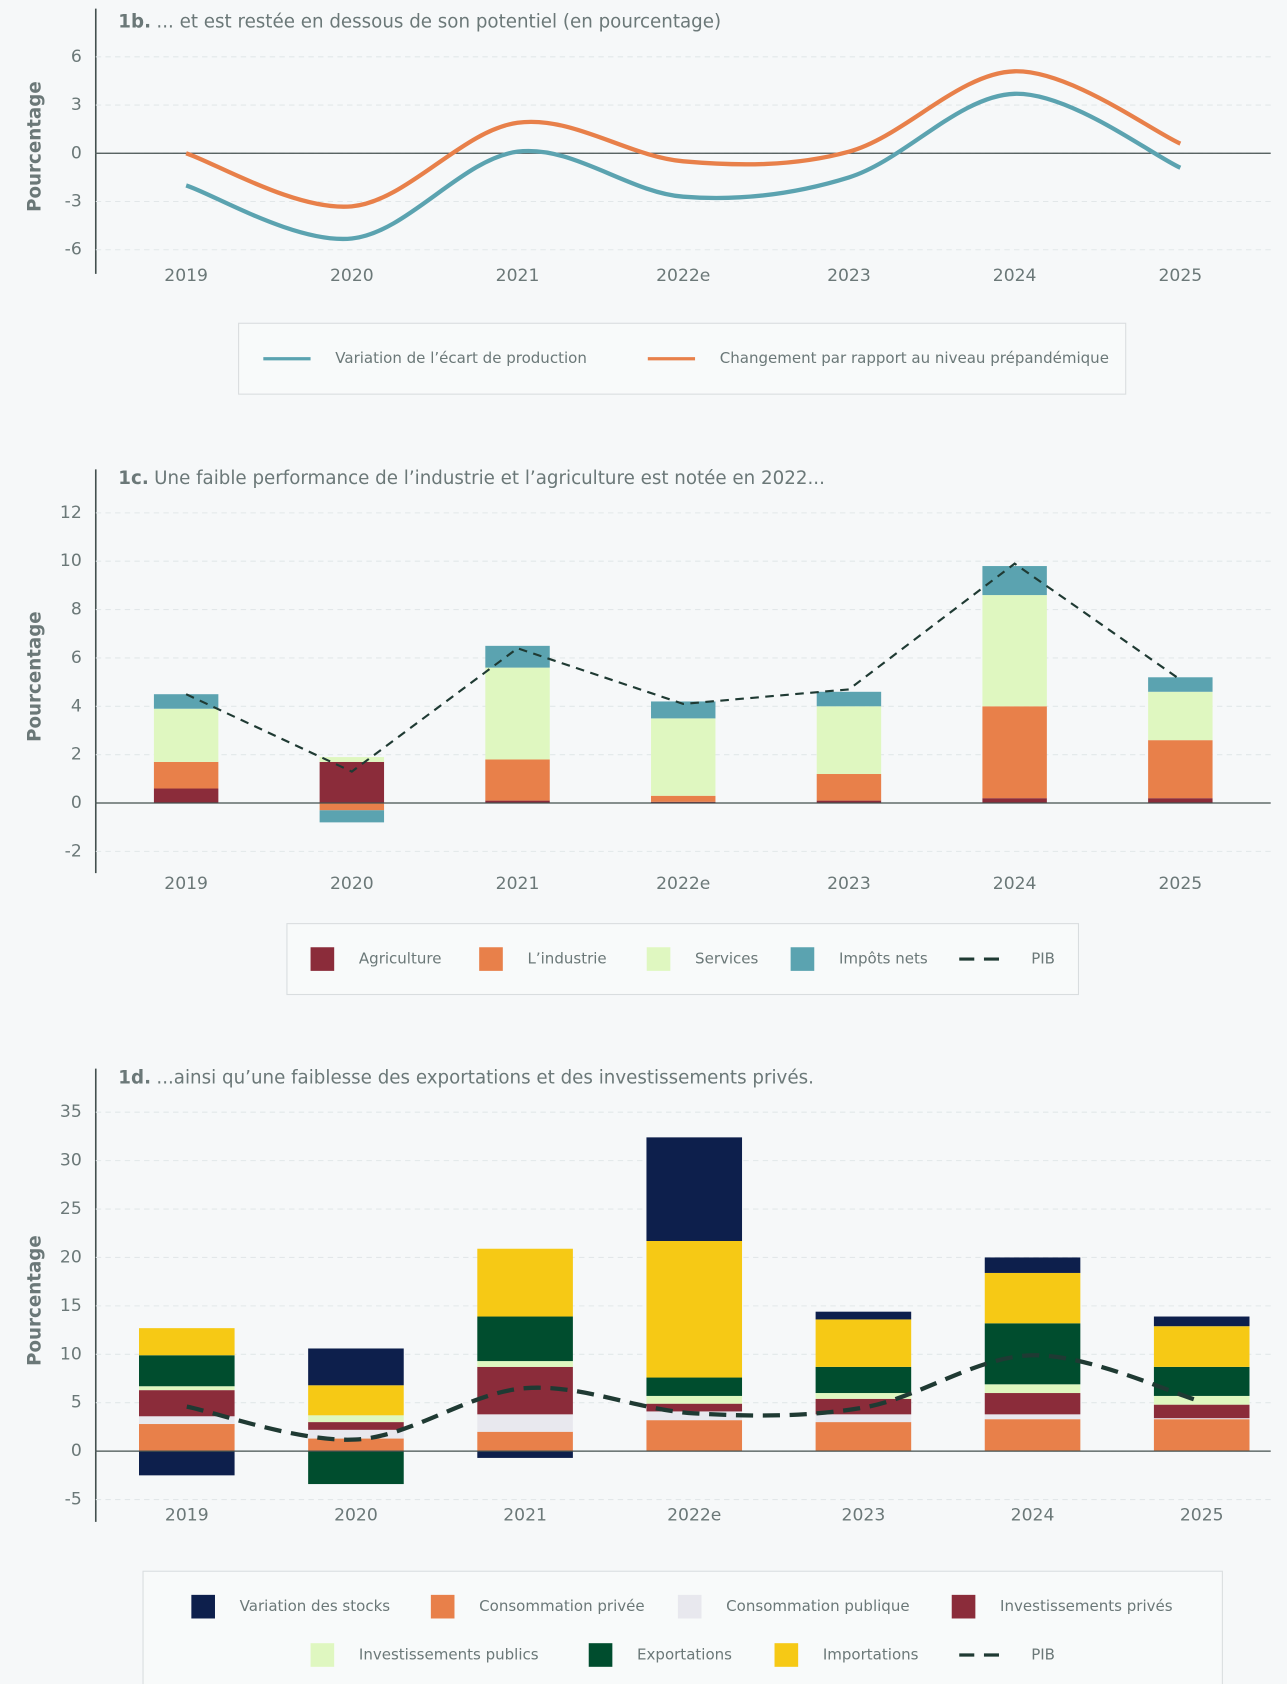 The width and height of the screenshot is (1287, 1684). What do you see at coordinates (71, 1306) in the screenshot?
I see `y-tick-label: 15` at bounding box center [71, 1306].